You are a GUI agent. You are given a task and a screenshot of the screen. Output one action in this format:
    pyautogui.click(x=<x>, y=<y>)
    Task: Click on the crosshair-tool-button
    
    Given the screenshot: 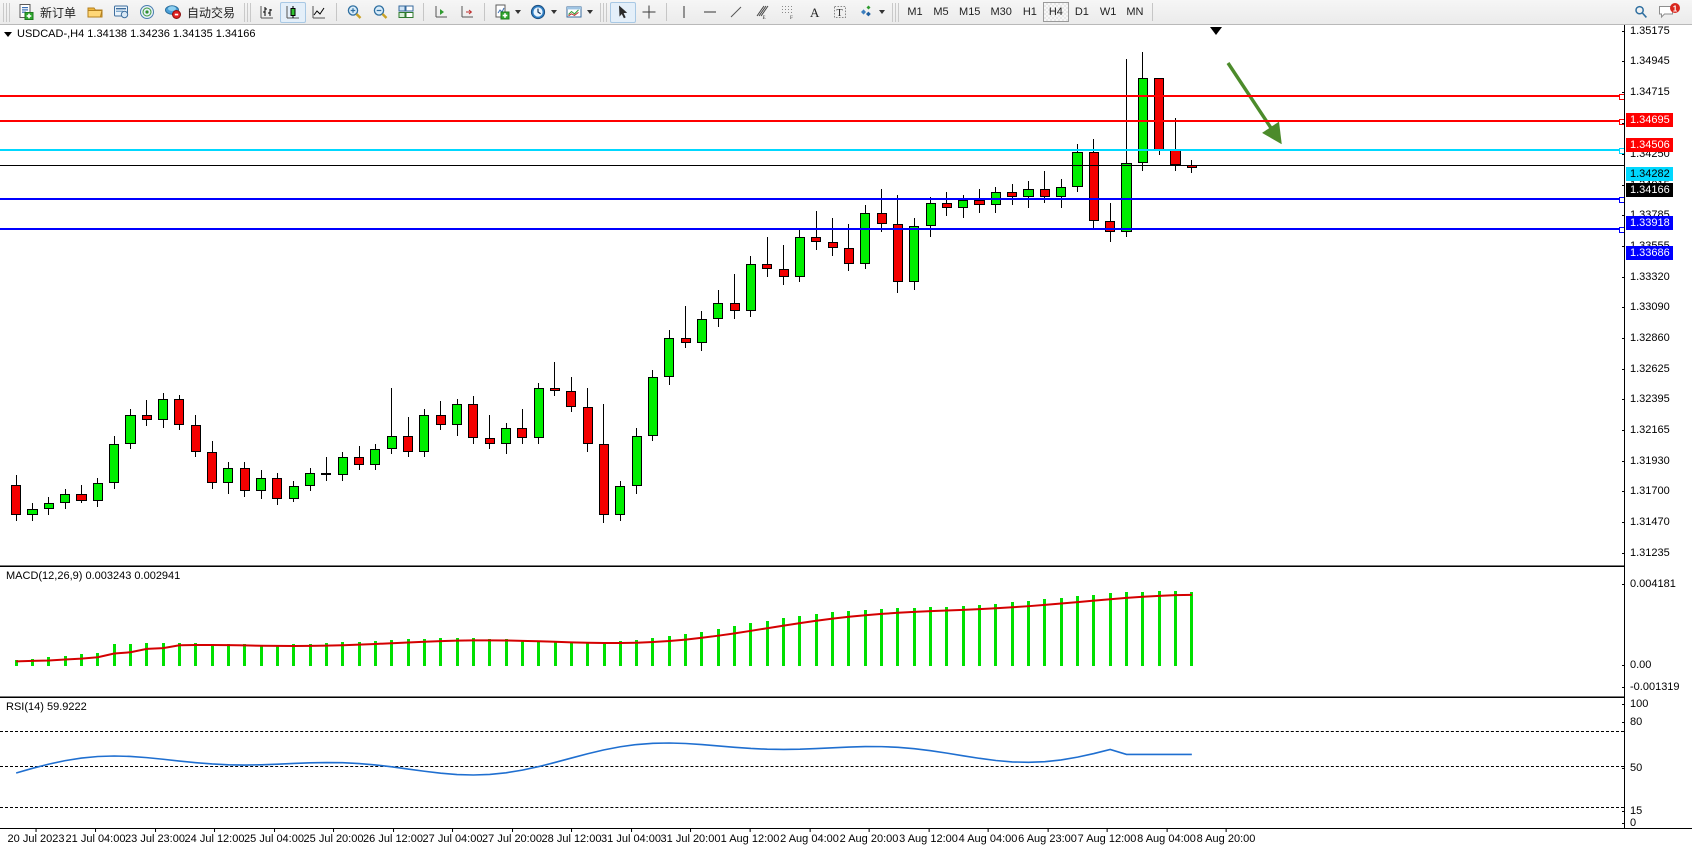 What is the action you would take?
    pyautogui.click(x=649, y=12)
    